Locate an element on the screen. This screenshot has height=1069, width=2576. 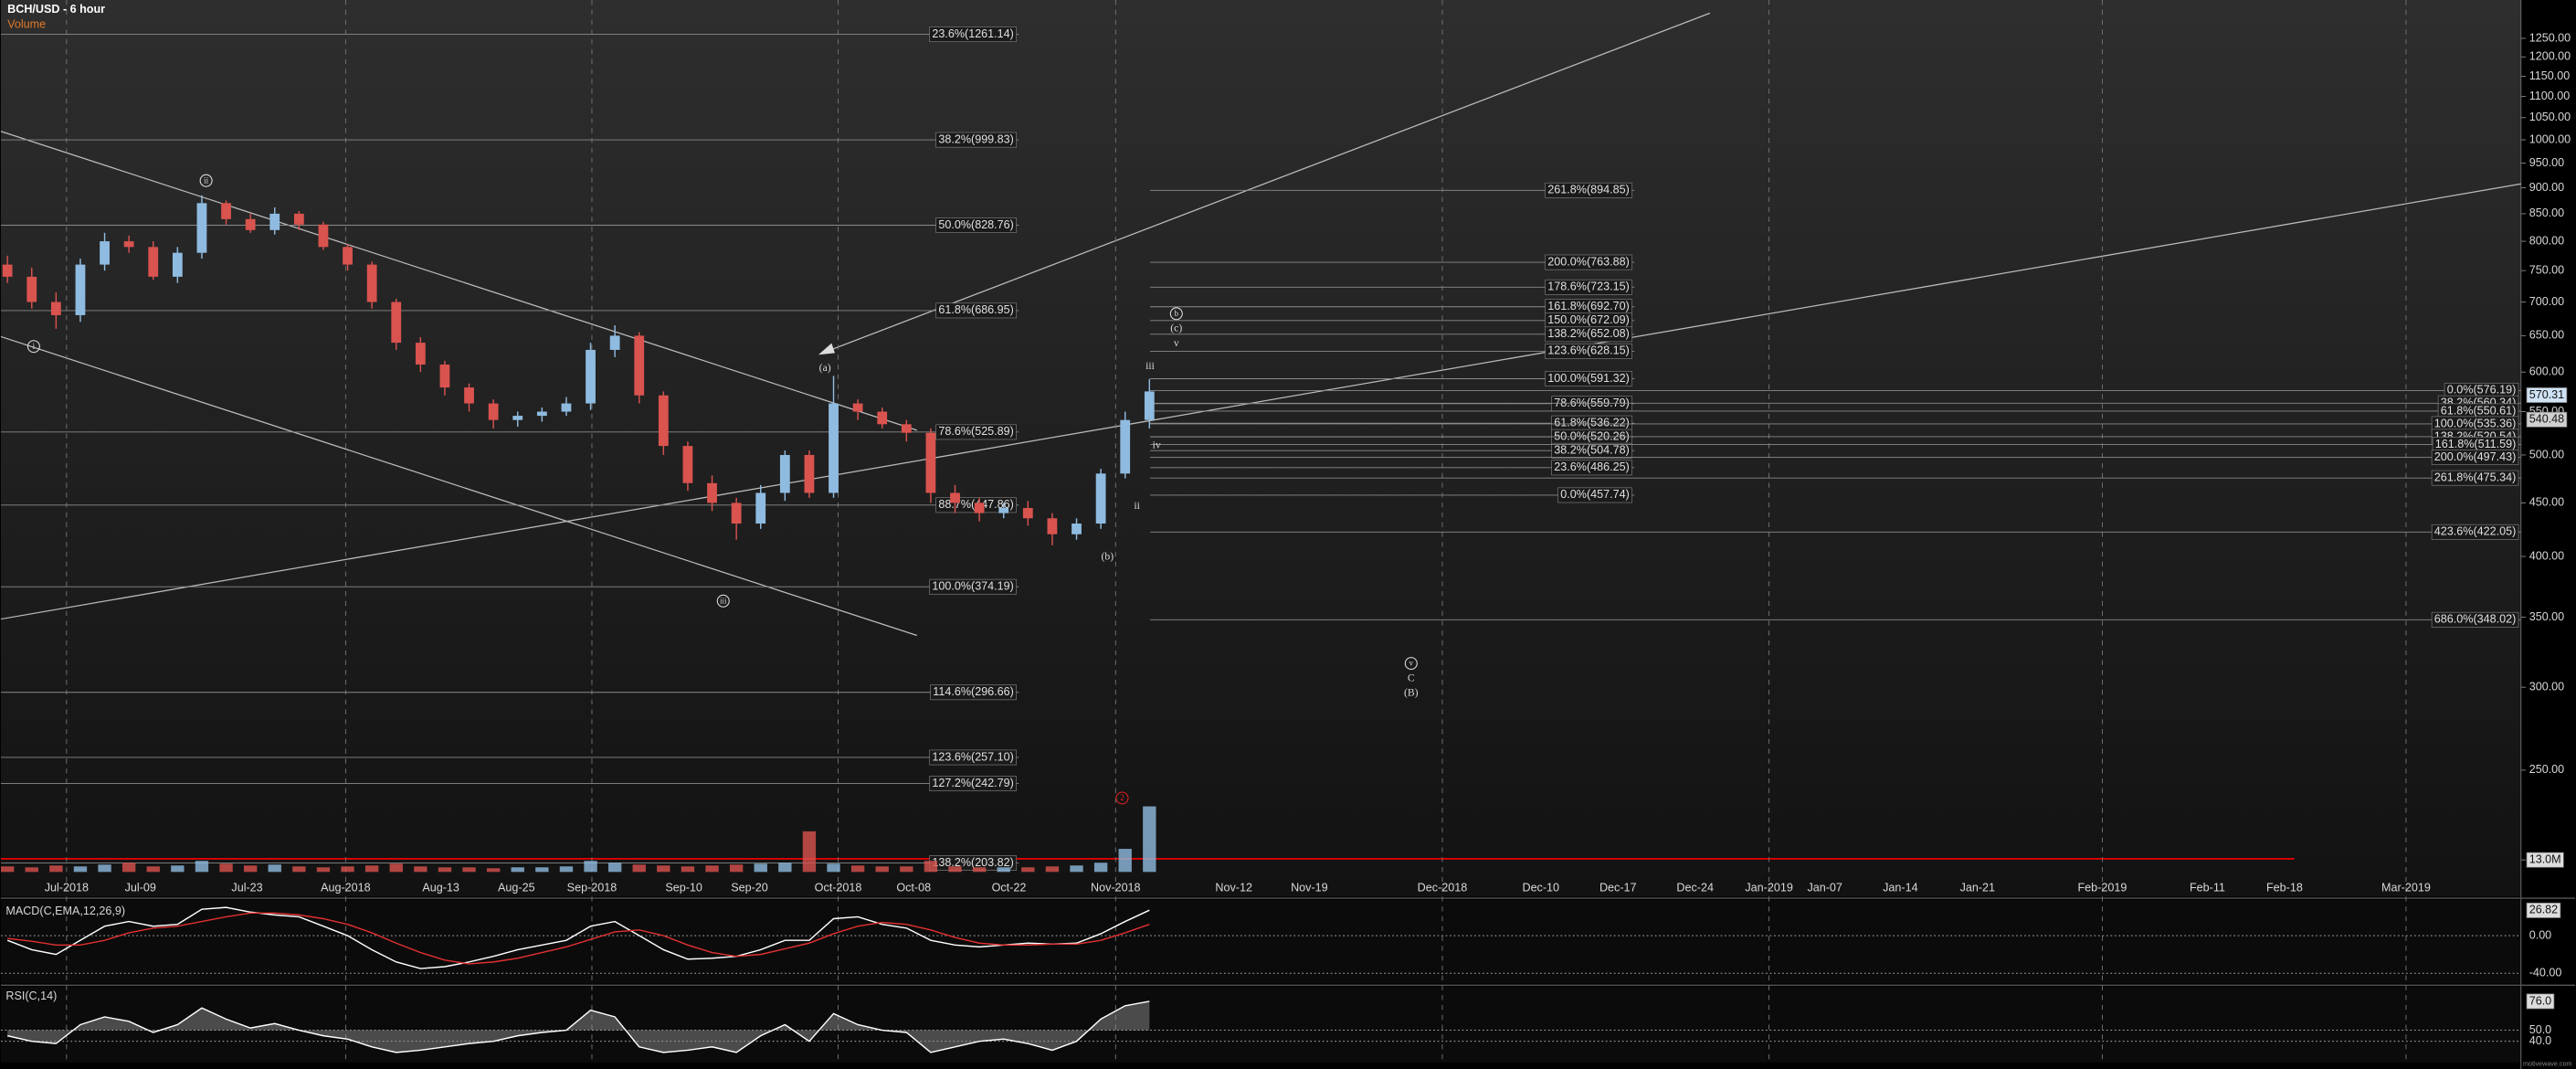
x-tick-label: Nov-12 is located at coordinates (1233, 888).